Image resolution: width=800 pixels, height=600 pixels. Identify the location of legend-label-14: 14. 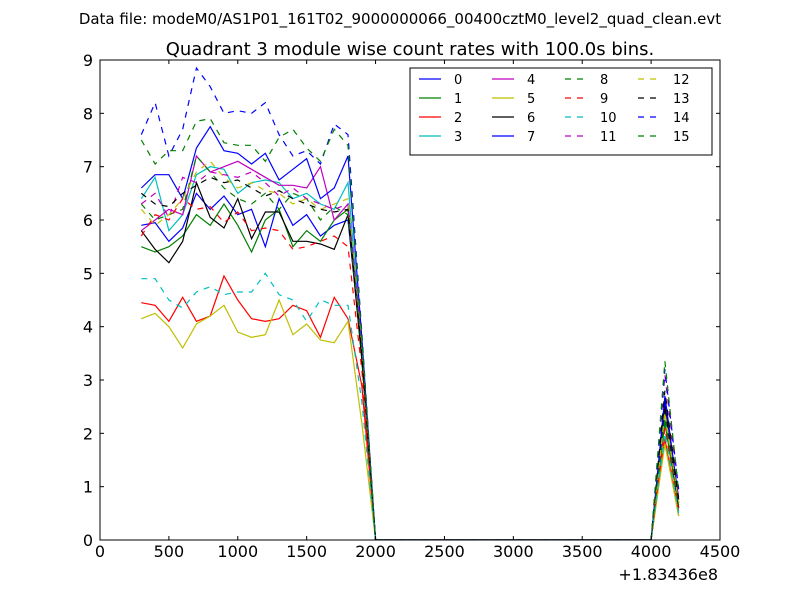
(681, 118).